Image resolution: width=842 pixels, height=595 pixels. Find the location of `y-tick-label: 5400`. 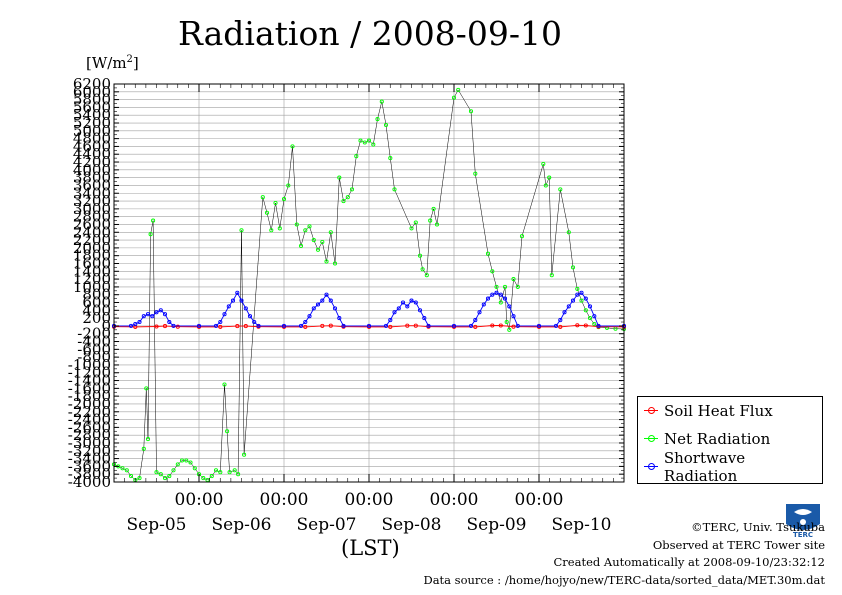

y-tick-label: 5400 is located at coordinates (92, 115).